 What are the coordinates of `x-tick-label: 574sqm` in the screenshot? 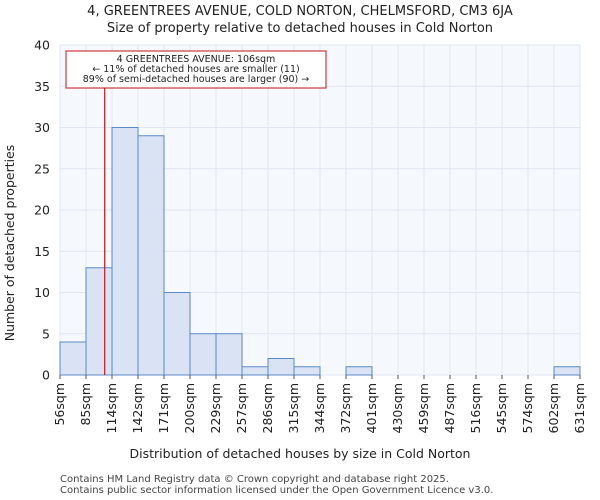 It's located at (527, 408).